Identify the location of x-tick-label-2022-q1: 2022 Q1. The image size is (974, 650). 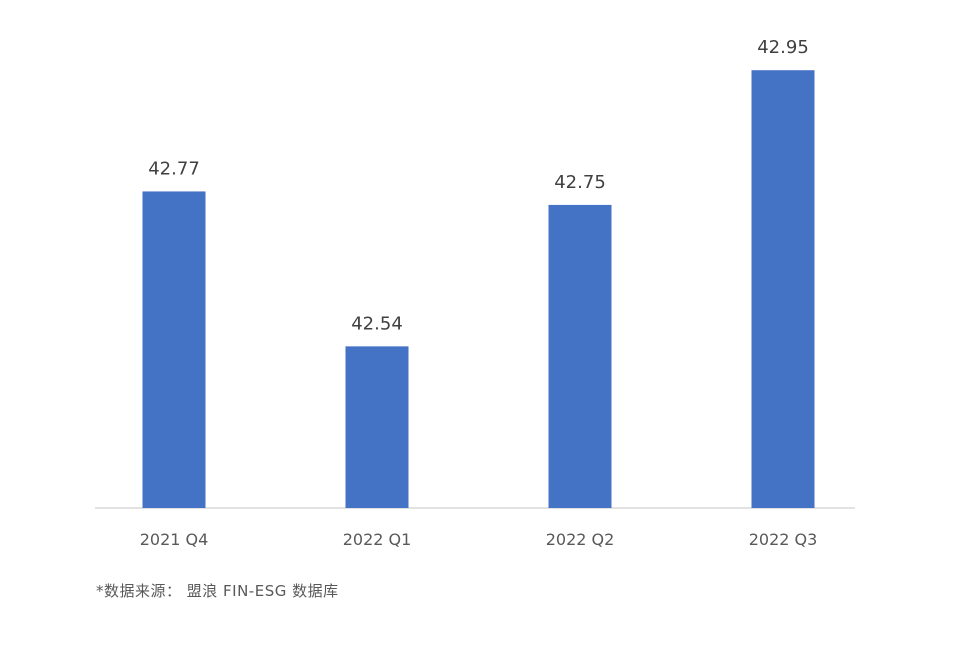
(377, 539).